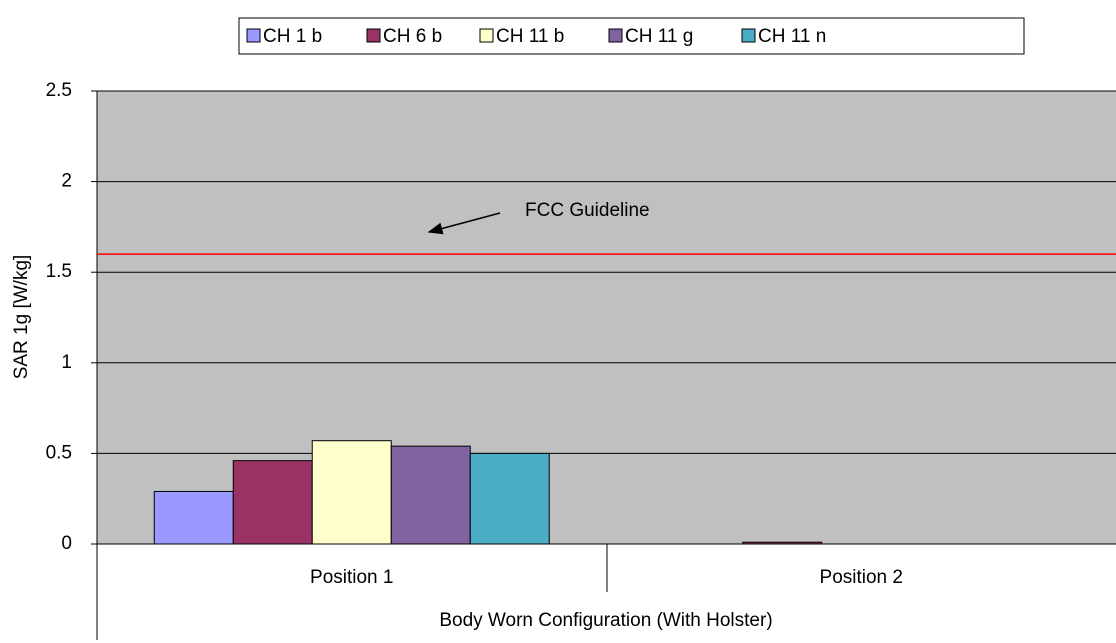 The width and height of the screenshot is (1116, 643). I want to click on annotation: FCC Guideline, so click(587, 210).